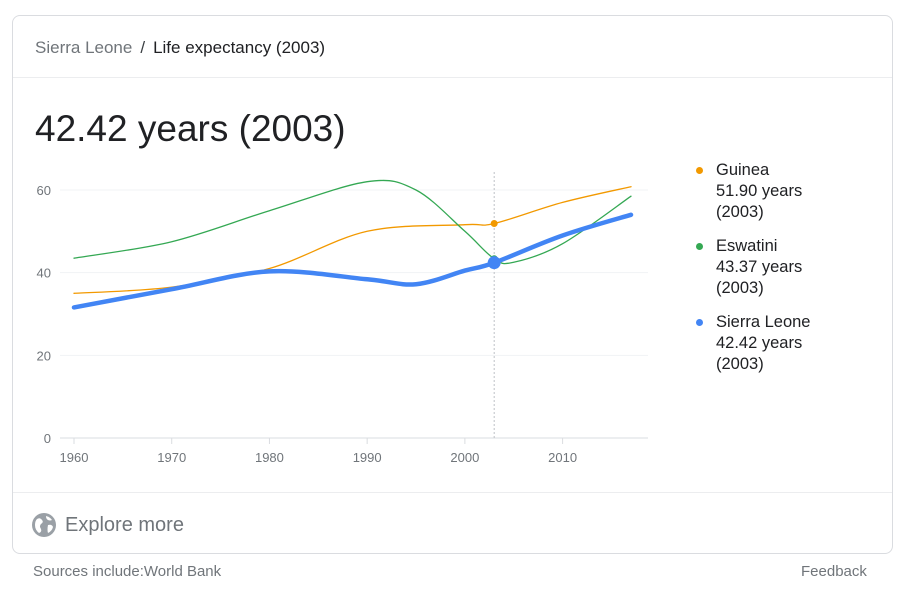 The height and width of the screenshot is (591, 908). I want to click on x-tick-label: 1960, so click(74, 457).